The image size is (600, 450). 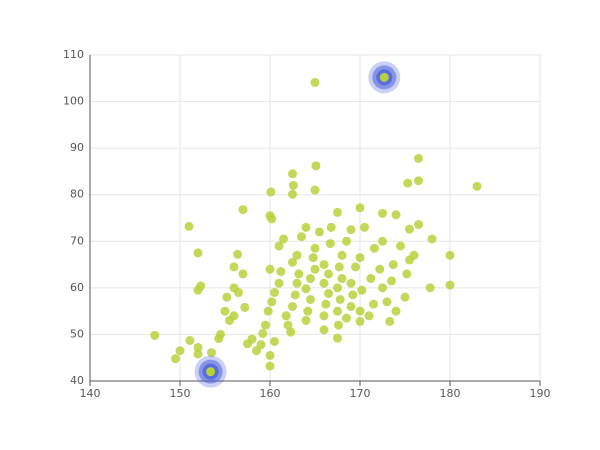 What do you see at coordinates (77, 333) in the screenshot?
I see `y-tick-label: 50` at bounding box center [77, 333].